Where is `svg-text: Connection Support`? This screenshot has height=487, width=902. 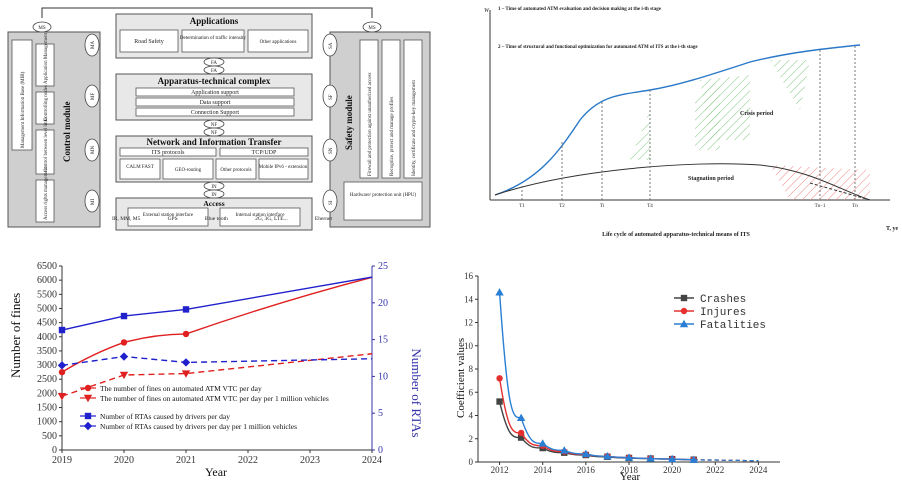 svg-text: Connection Support is located at coordinates (215, 113).